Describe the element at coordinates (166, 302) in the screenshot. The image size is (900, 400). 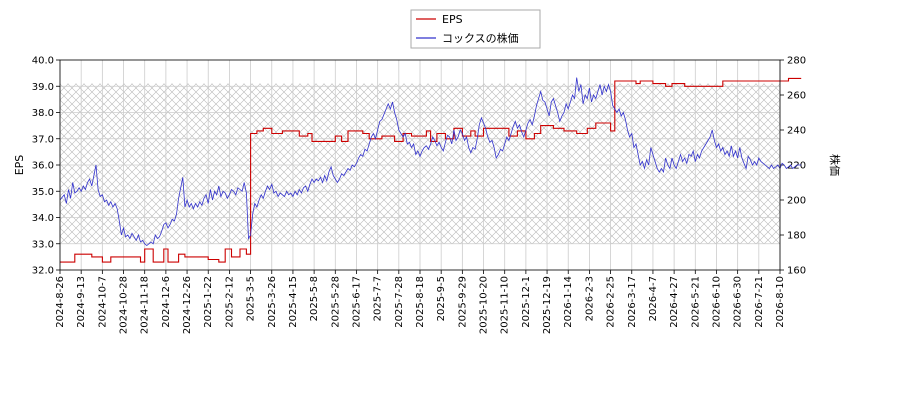
I see `x-tick-label: 2024-12-6` at that location.